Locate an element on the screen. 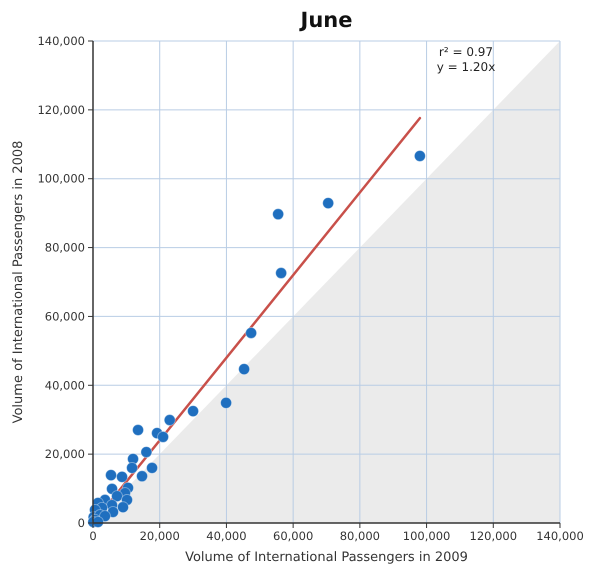  y-tick-label: 140,000 is located at coordinates (61, 41).